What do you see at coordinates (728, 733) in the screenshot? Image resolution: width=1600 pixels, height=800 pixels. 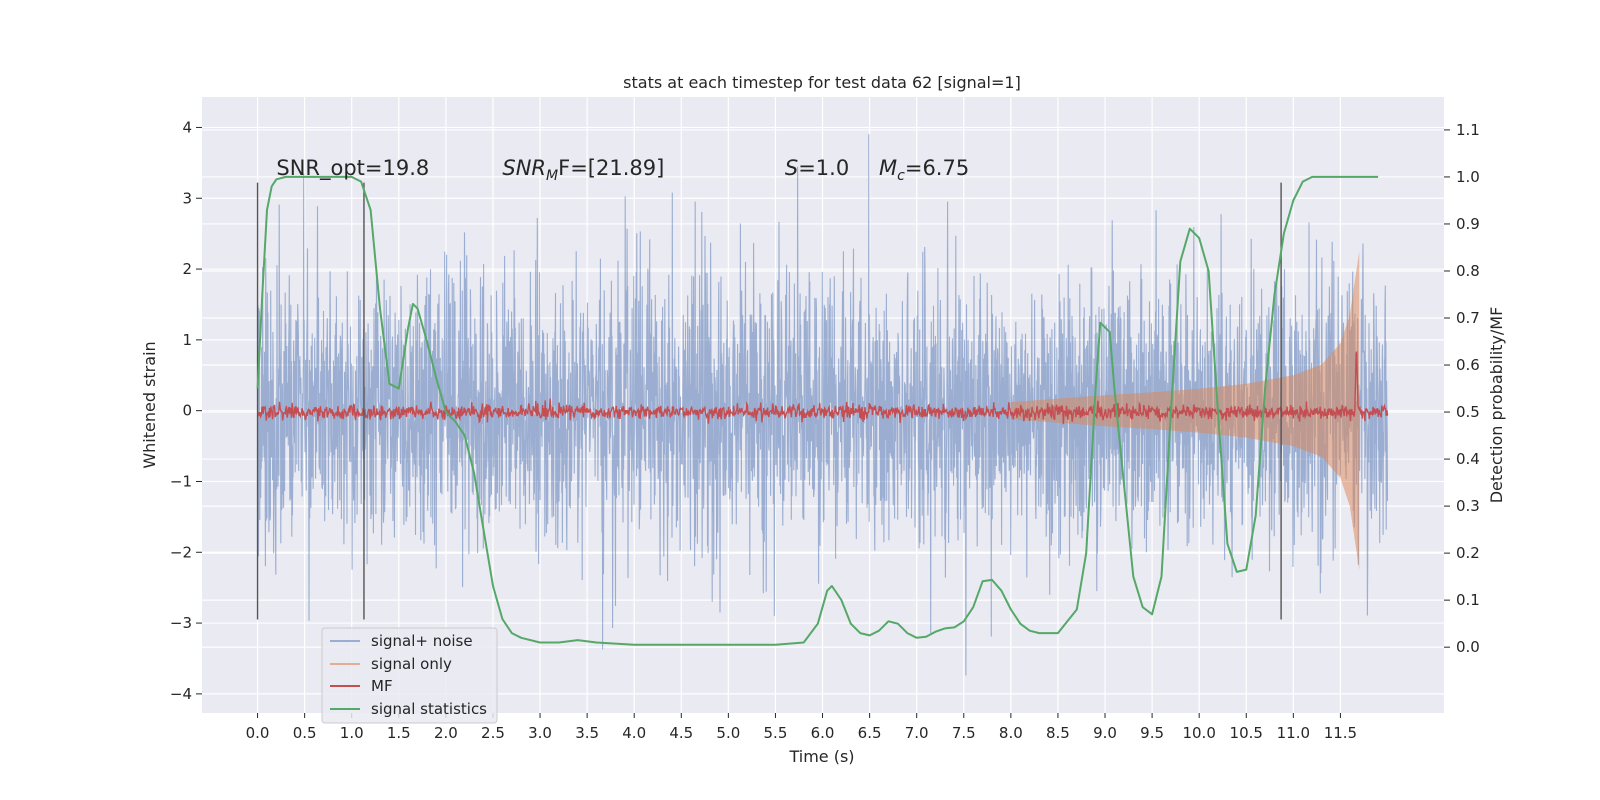 I see `x-tick-label: 5.0` at bounding box center [728, 733].